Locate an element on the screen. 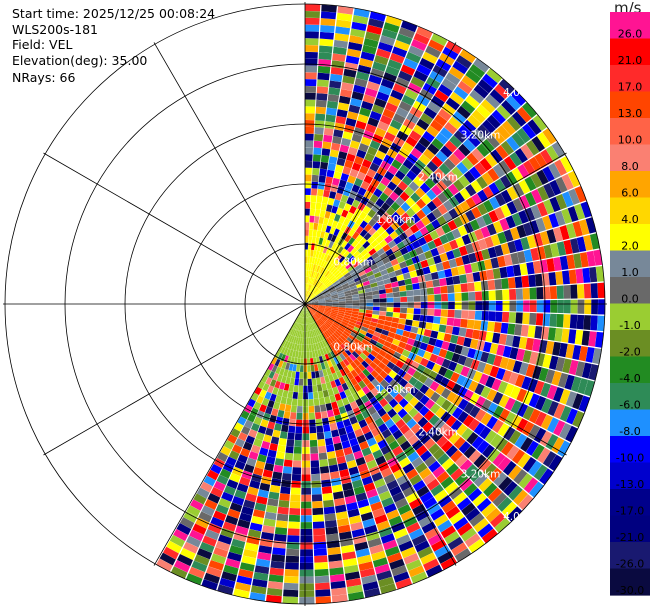 Image resolution: width=650 pixels, height=610 pixels. start-time-label: Start time: 2025/12/25 00:08:24 is located at coordinates (114, 13).